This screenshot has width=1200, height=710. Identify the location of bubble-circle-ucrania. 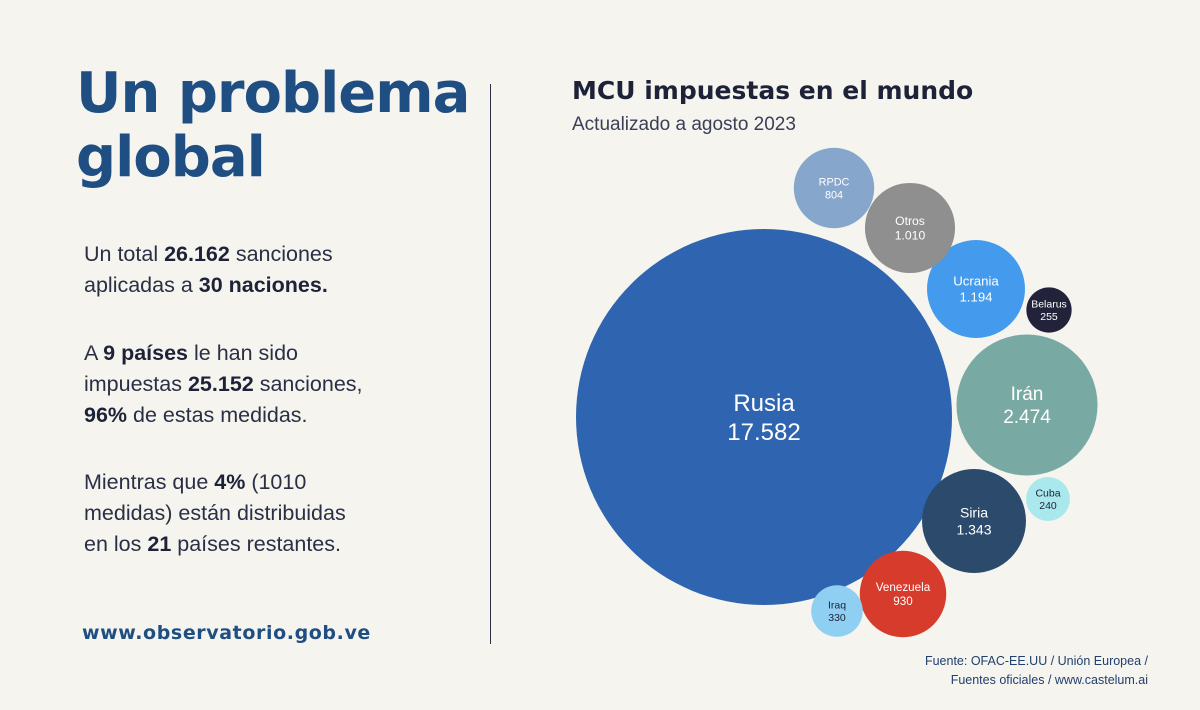
(976, 289).